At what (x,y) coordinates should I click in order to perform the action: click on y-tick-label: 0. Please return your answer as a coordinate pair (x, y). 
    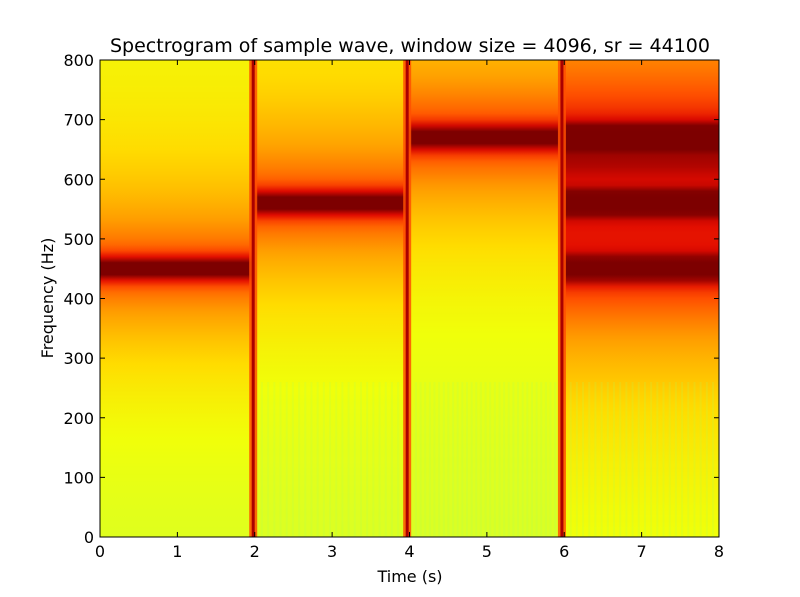
    Looking at the image, I should click on (89, 537).